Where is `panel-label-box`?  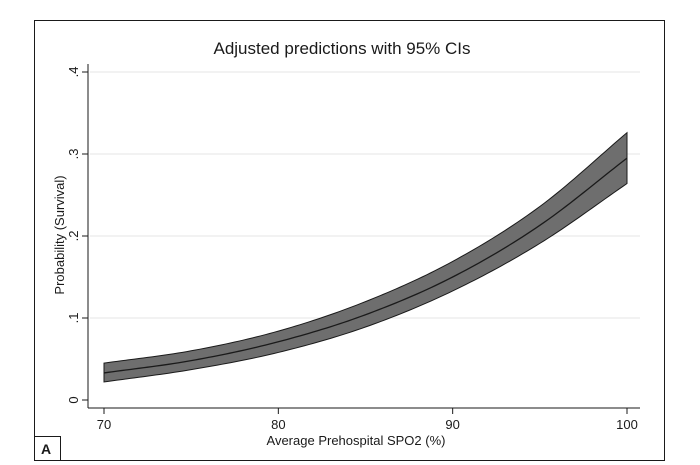
panel-label-box is located at coordinates (47, 448).